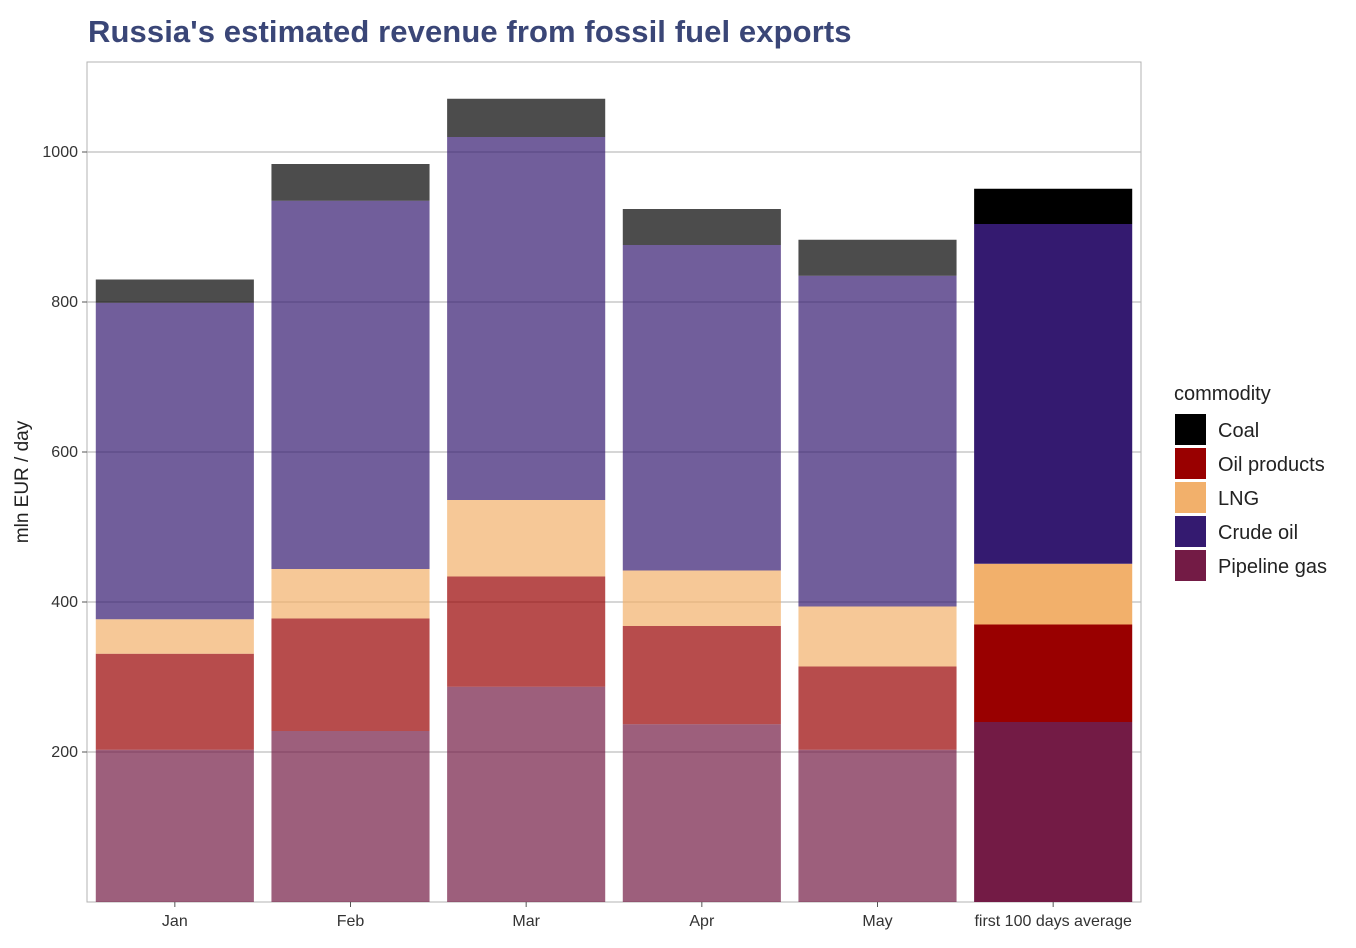 This screenshot has height=948, width=1356. I want to click on x-tick-label-3: Apr, so click(702, 921).